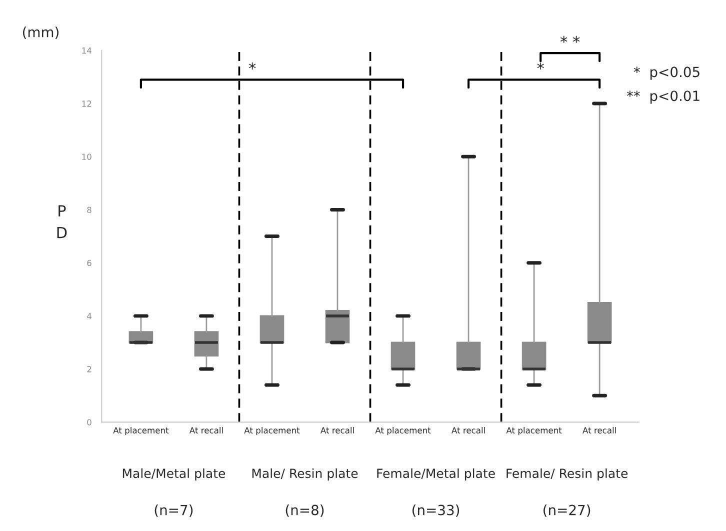  Describe the element at coordinates (87, 157) in the screenshot. I see `y-tick-label: 10` at that location.